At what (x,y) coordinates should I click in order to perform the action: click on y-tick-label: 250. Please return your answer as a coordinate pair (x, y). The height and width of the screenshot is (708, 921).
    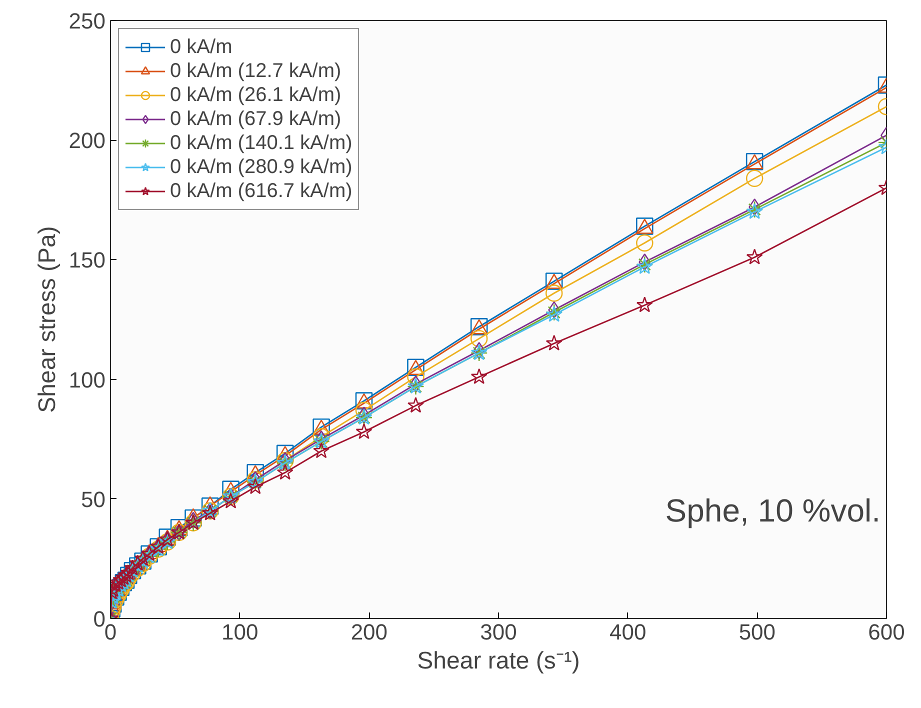
    Looking at the image, I should click on (87, 21).